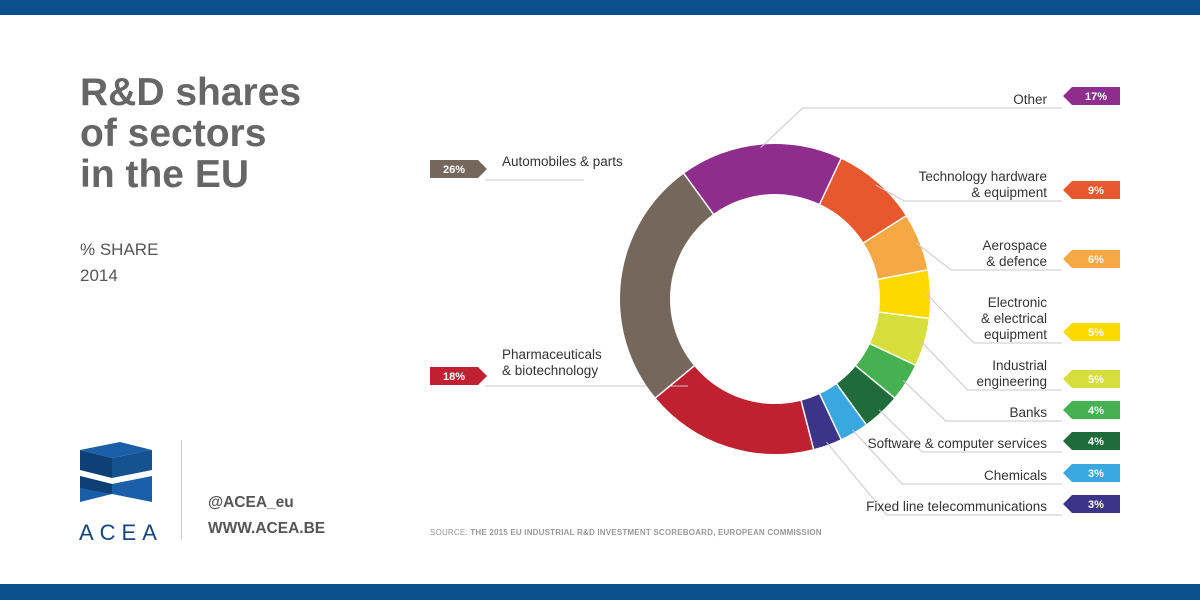 Image resolution: width=1200 pixels, height=600 pixels. Describe the element at coordinates (982, 401) in the screenshot. I see `leader-banks` at that location.